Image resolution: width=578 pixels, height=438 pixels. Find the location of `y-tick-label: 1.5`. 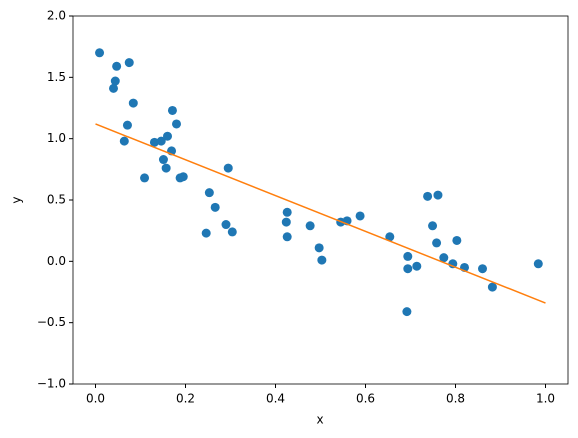

y-tick-label: 1.5 is located at coordinates (56, 77).